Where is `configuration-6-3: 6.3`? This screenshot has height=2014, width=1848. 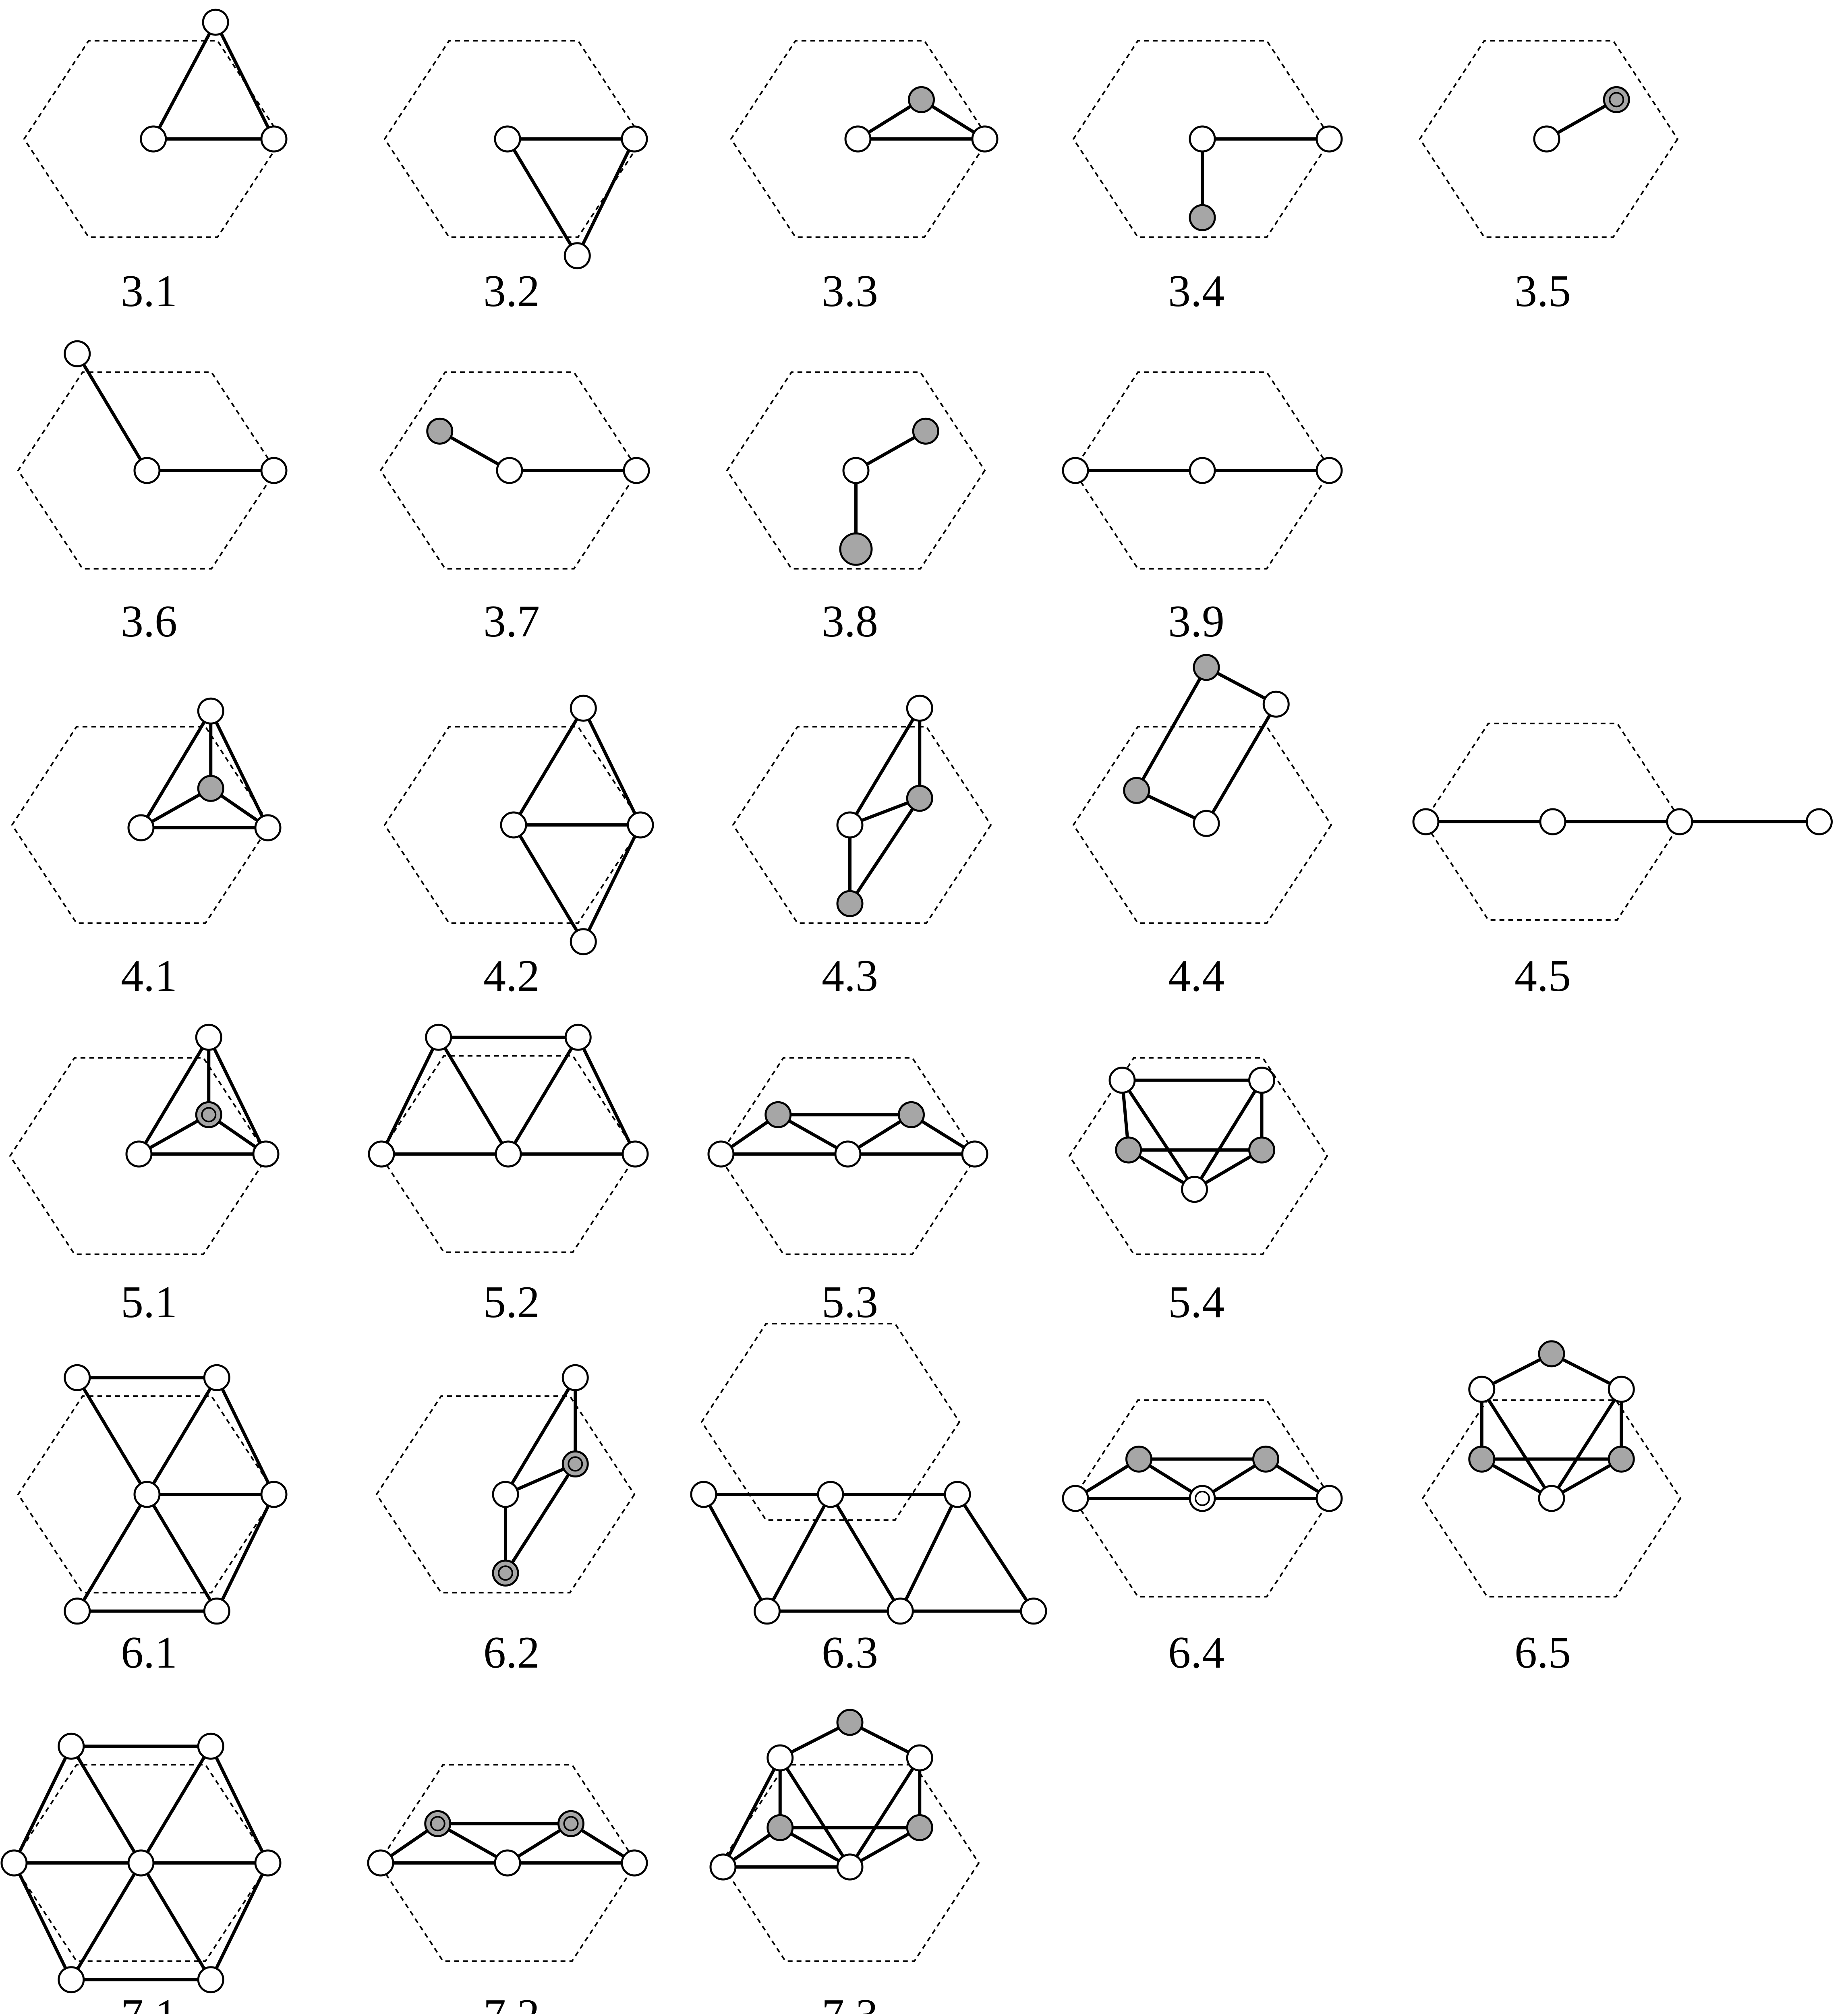 configuration-6-3: 6.3 is located at coordinates (868, 1500).